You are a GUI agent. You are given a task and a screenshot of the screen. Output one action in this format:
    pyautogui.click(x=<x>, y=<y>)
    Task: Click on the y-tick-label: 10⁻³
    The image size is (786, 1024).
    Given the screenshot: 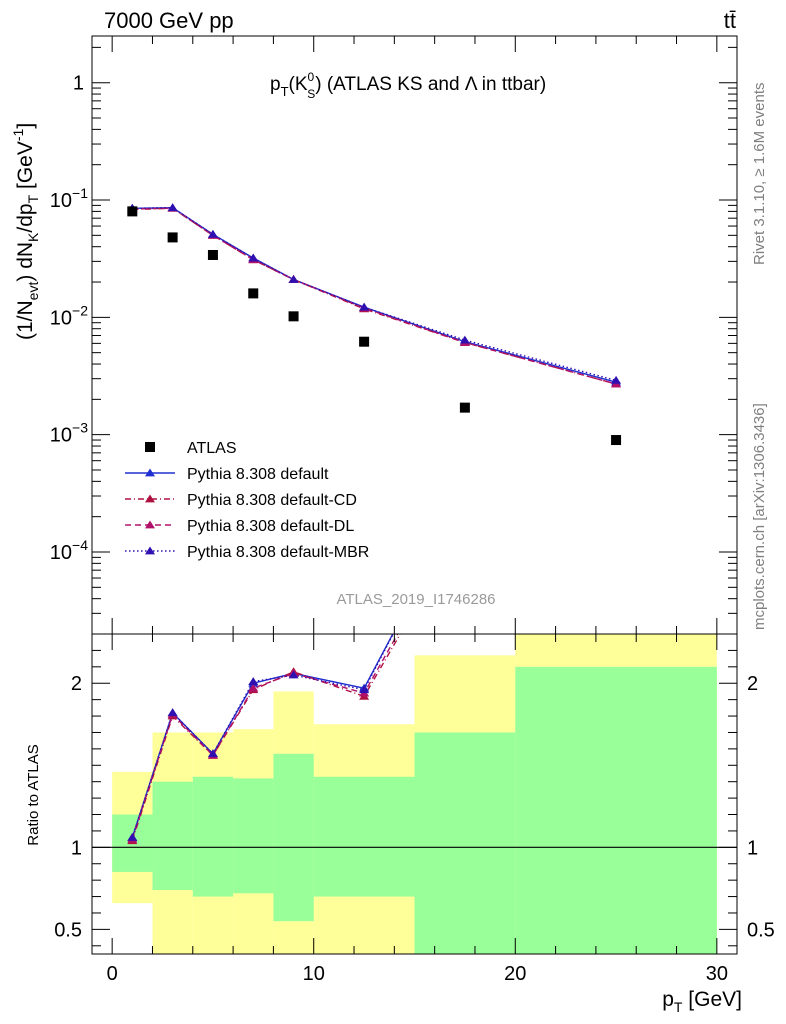 What is the action you would take?
    pyautogui.click(x=69, y=433)
    